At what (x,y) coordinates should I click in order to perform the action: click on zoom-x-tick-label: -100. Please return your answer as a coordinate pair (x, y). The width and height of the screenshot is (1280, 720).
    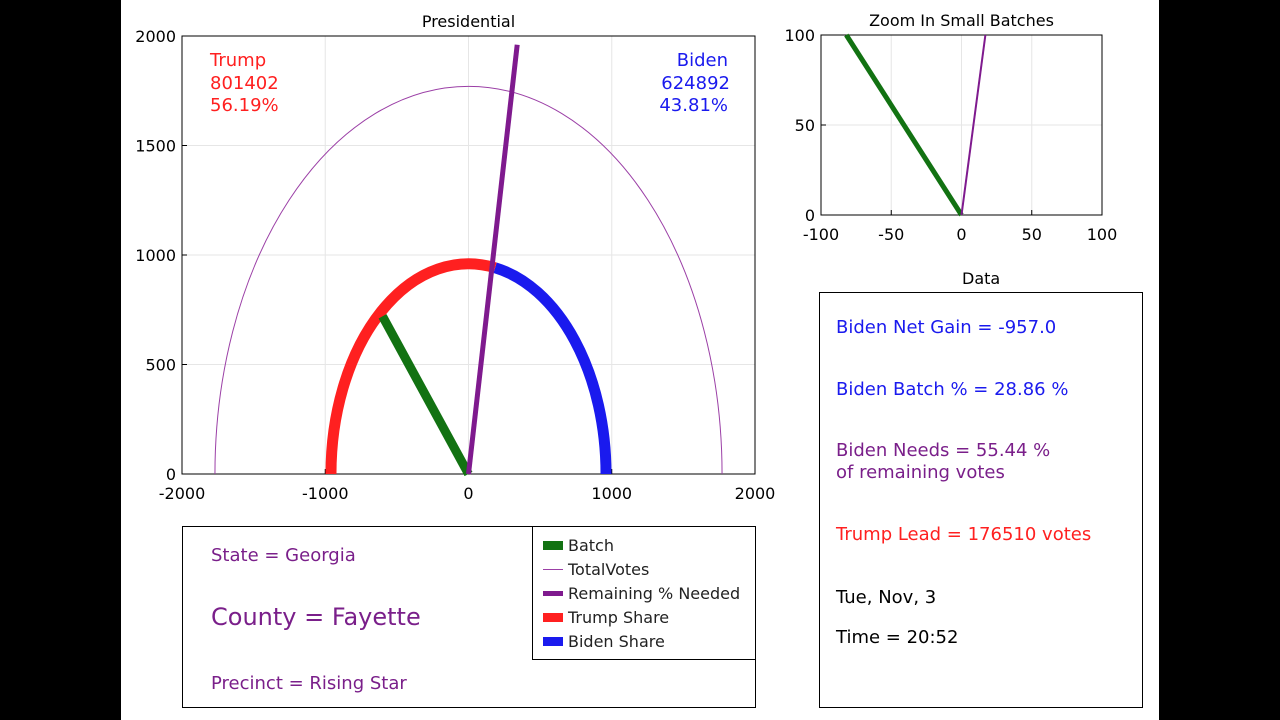
    Looking at the image, I should click on (821, 234).